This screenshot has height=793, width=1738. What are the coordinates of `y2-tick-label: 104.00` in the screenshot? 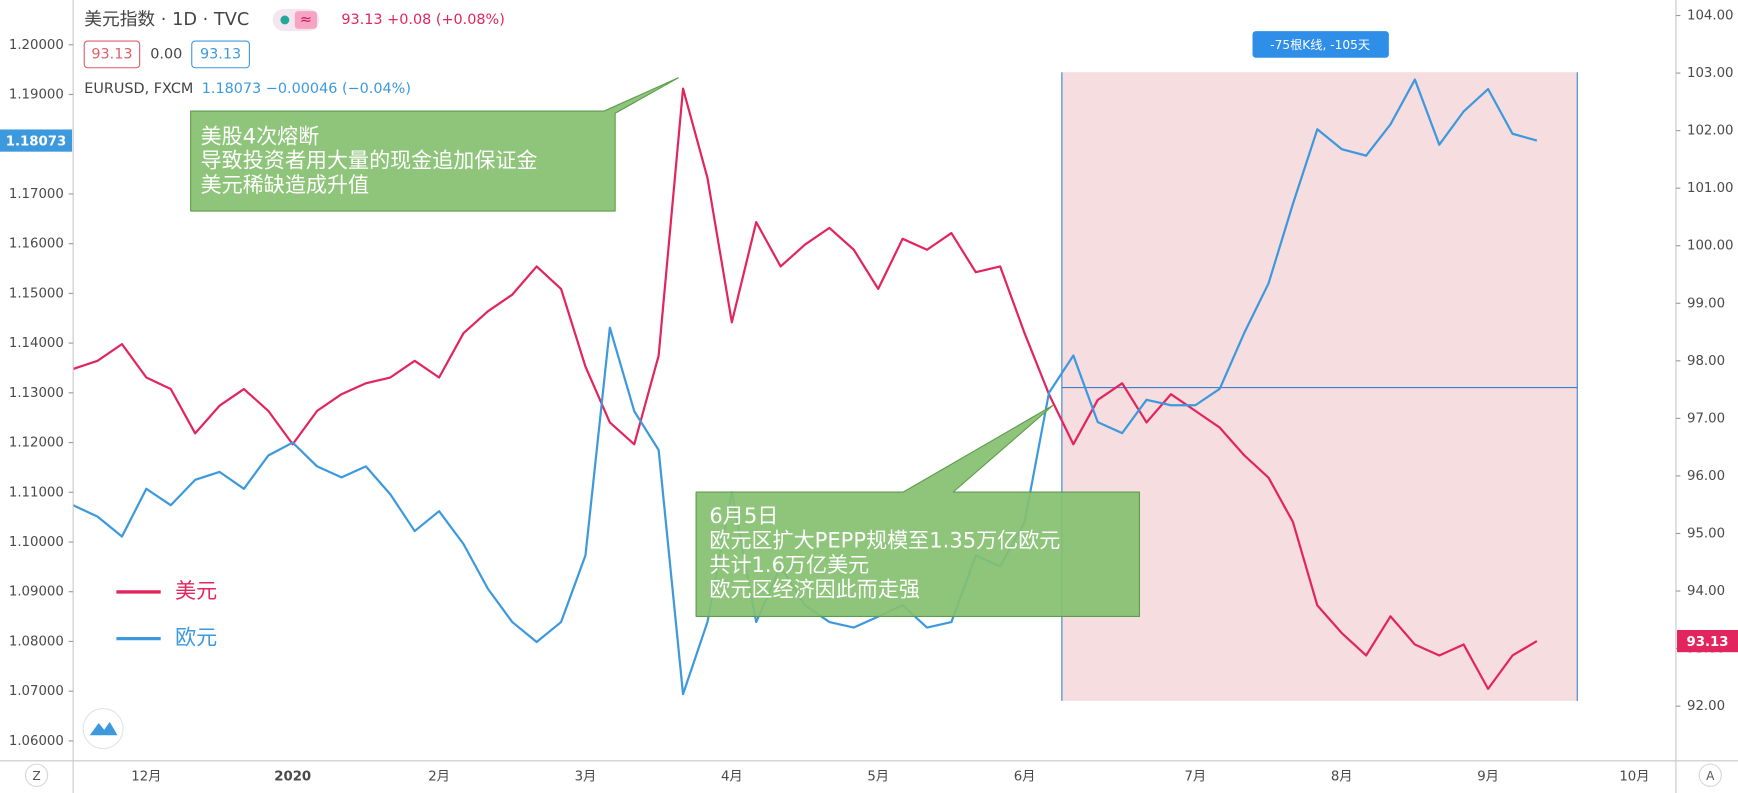 It's located at (1710, 16).